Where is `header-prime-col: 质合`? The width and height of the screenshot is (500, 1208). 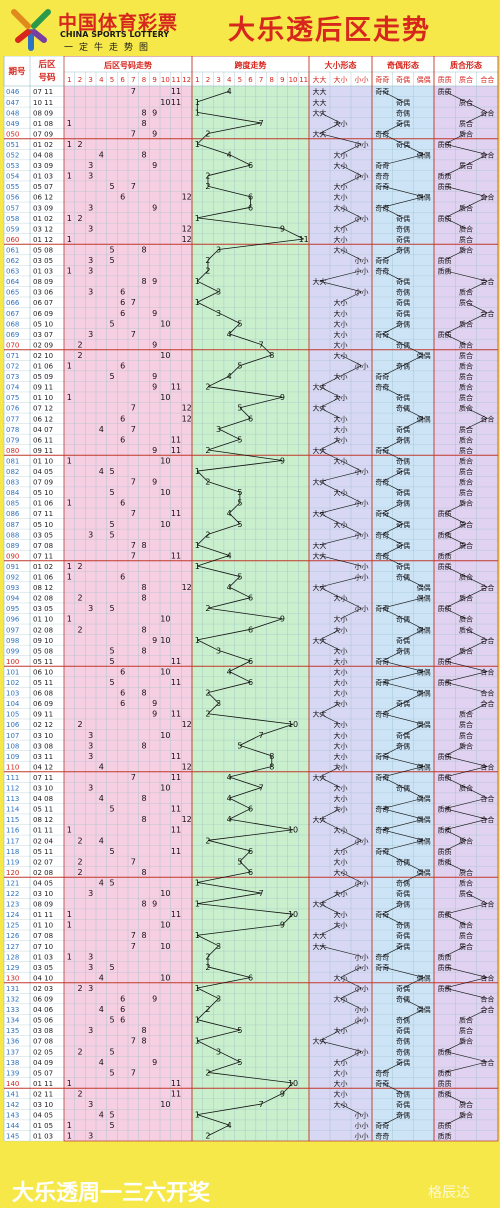
header-prime-col: 质合 is located at coordinates (466, 79).